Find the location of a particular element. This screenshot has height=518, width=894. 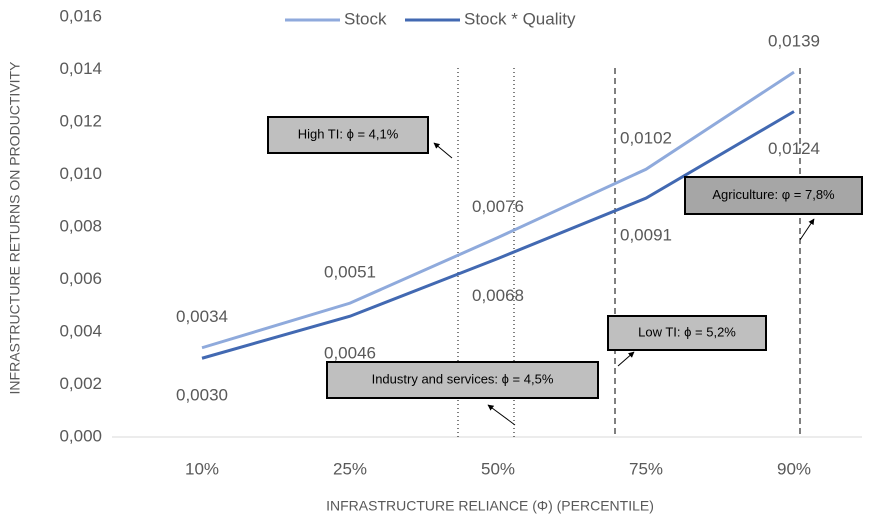

x-tick-label: 90% is located at coordinates (794, 468).